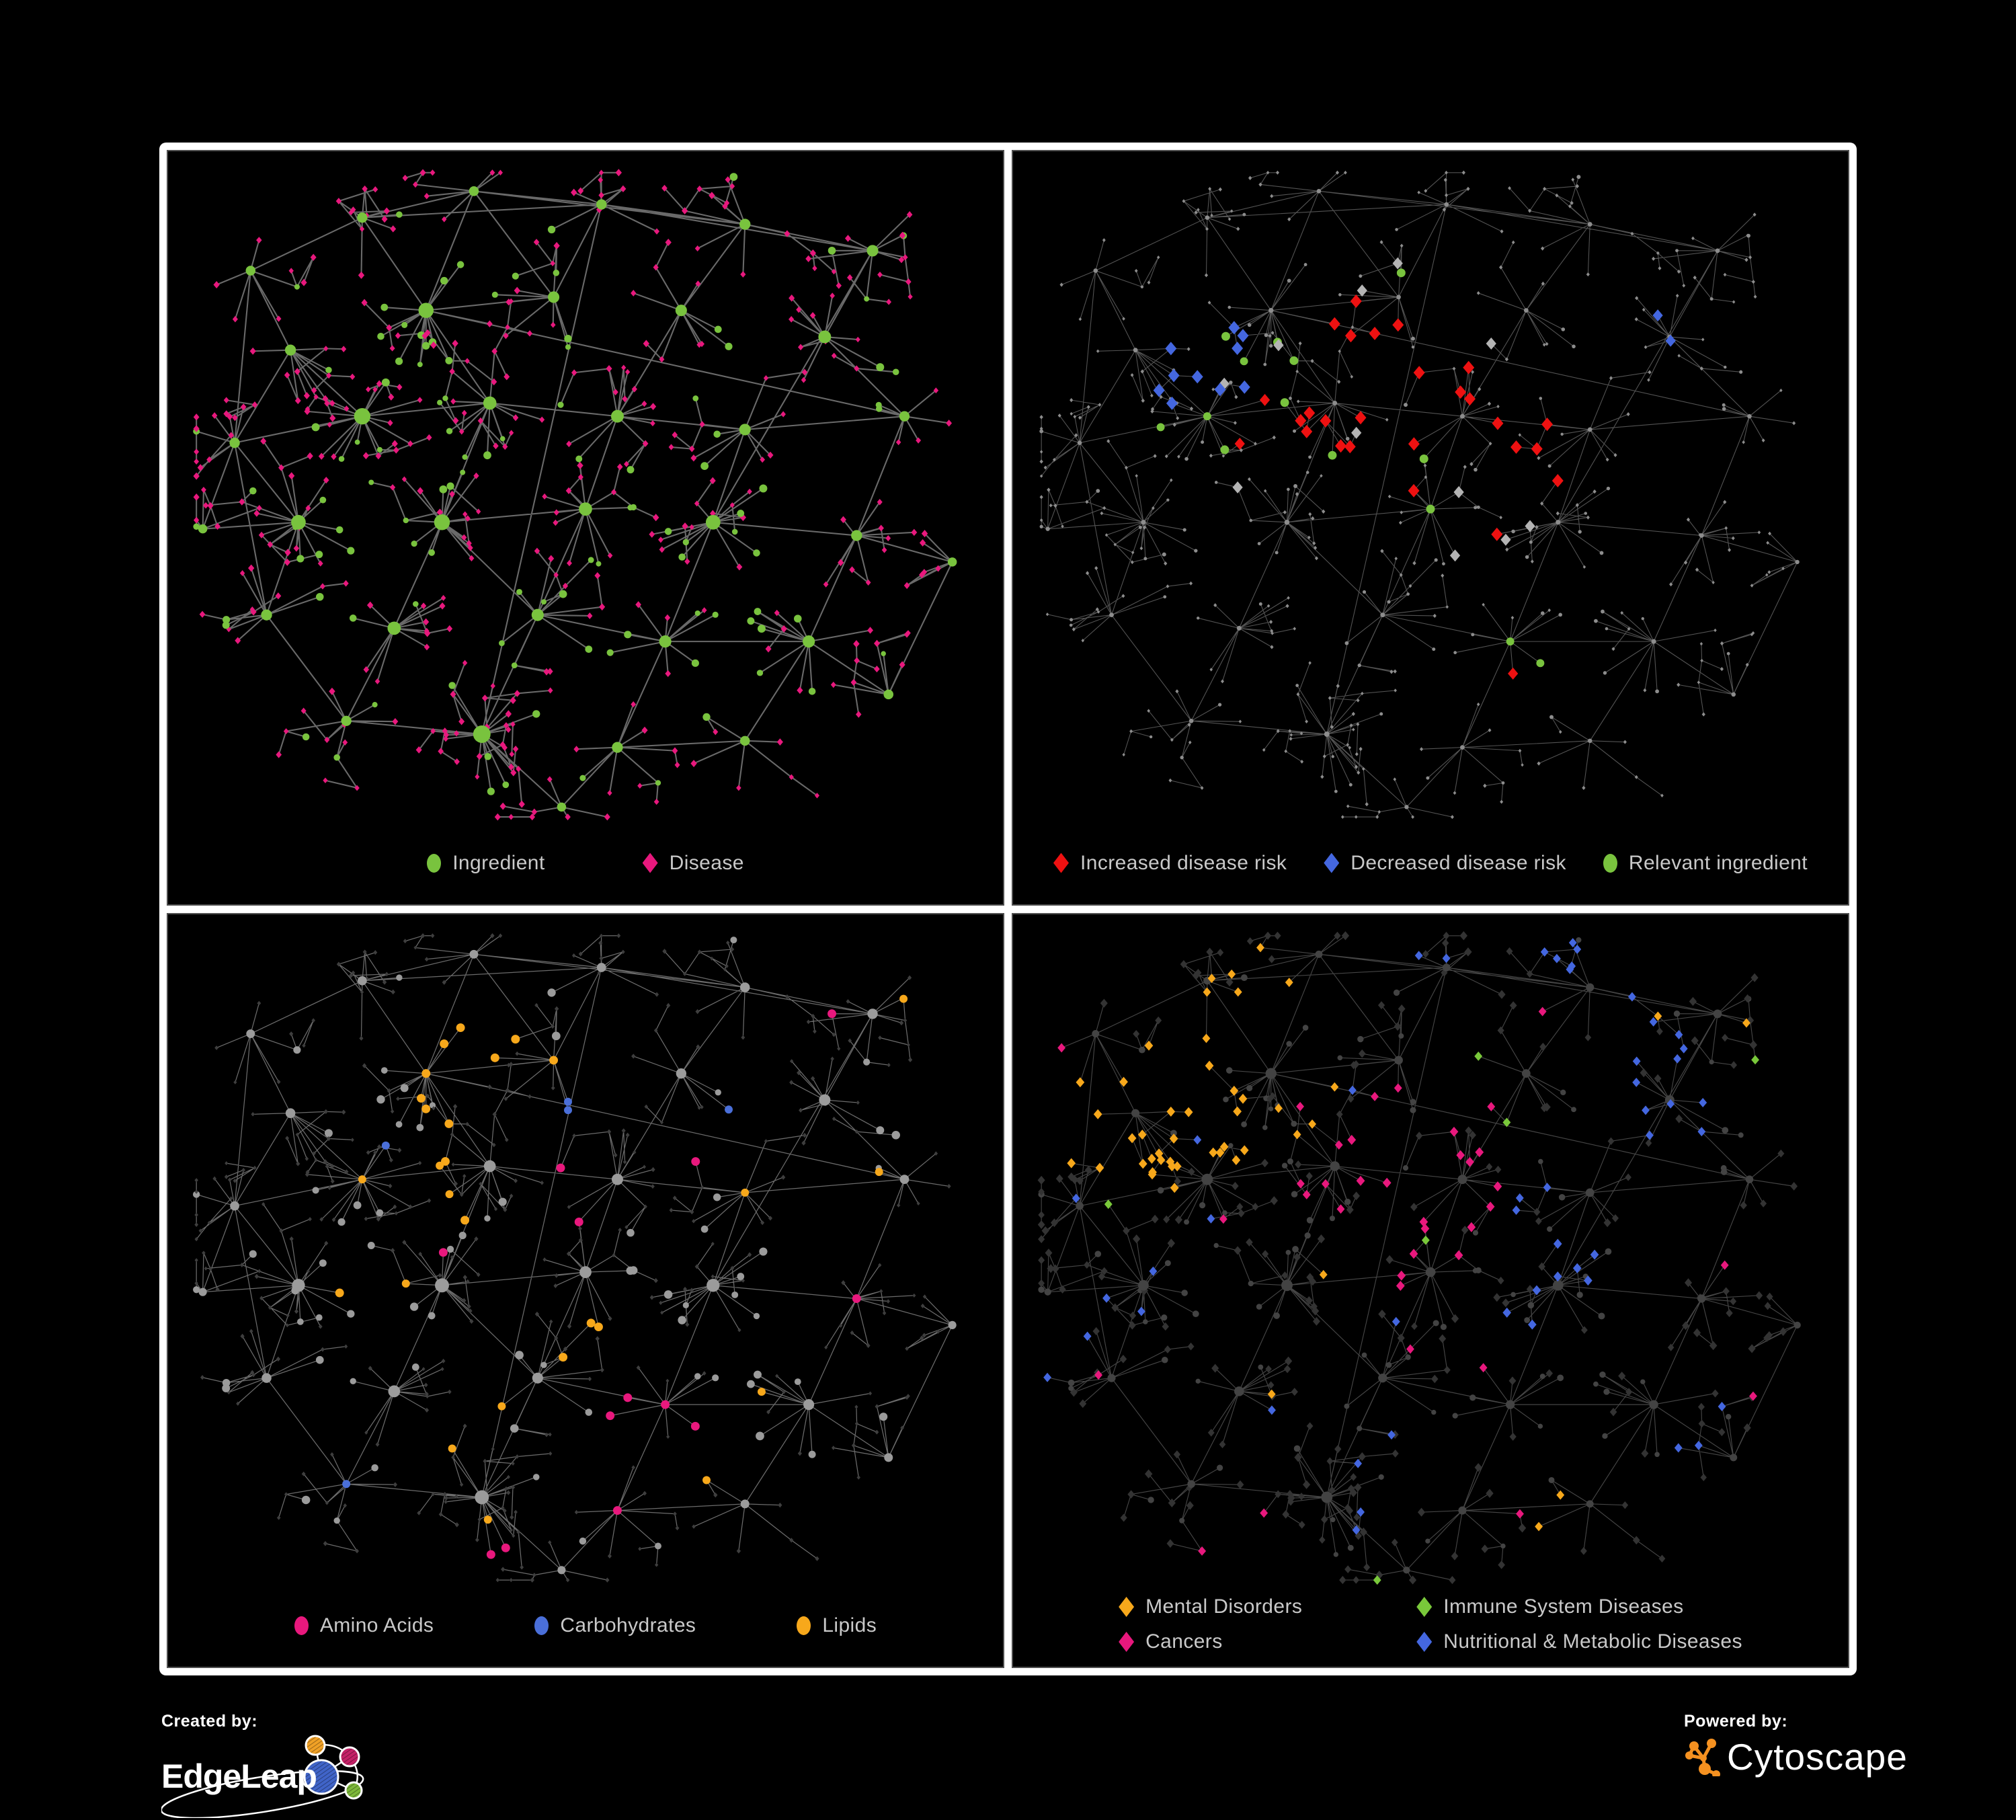 The height and width of the screenshot is (1820, 2016). I want to click on legend-label: Immune System Diseases, so click(1563, 1606).